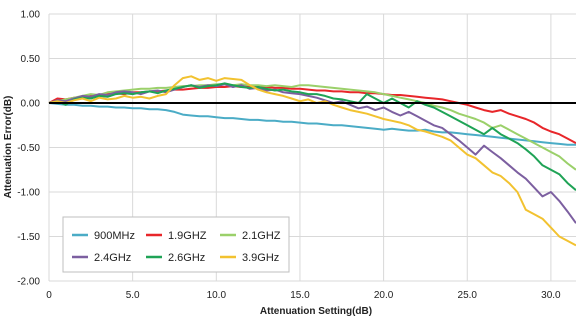  Describe the element at coordinates (31, 59) in the screenshot. I see `y-tick-label: 0.50` at that location.